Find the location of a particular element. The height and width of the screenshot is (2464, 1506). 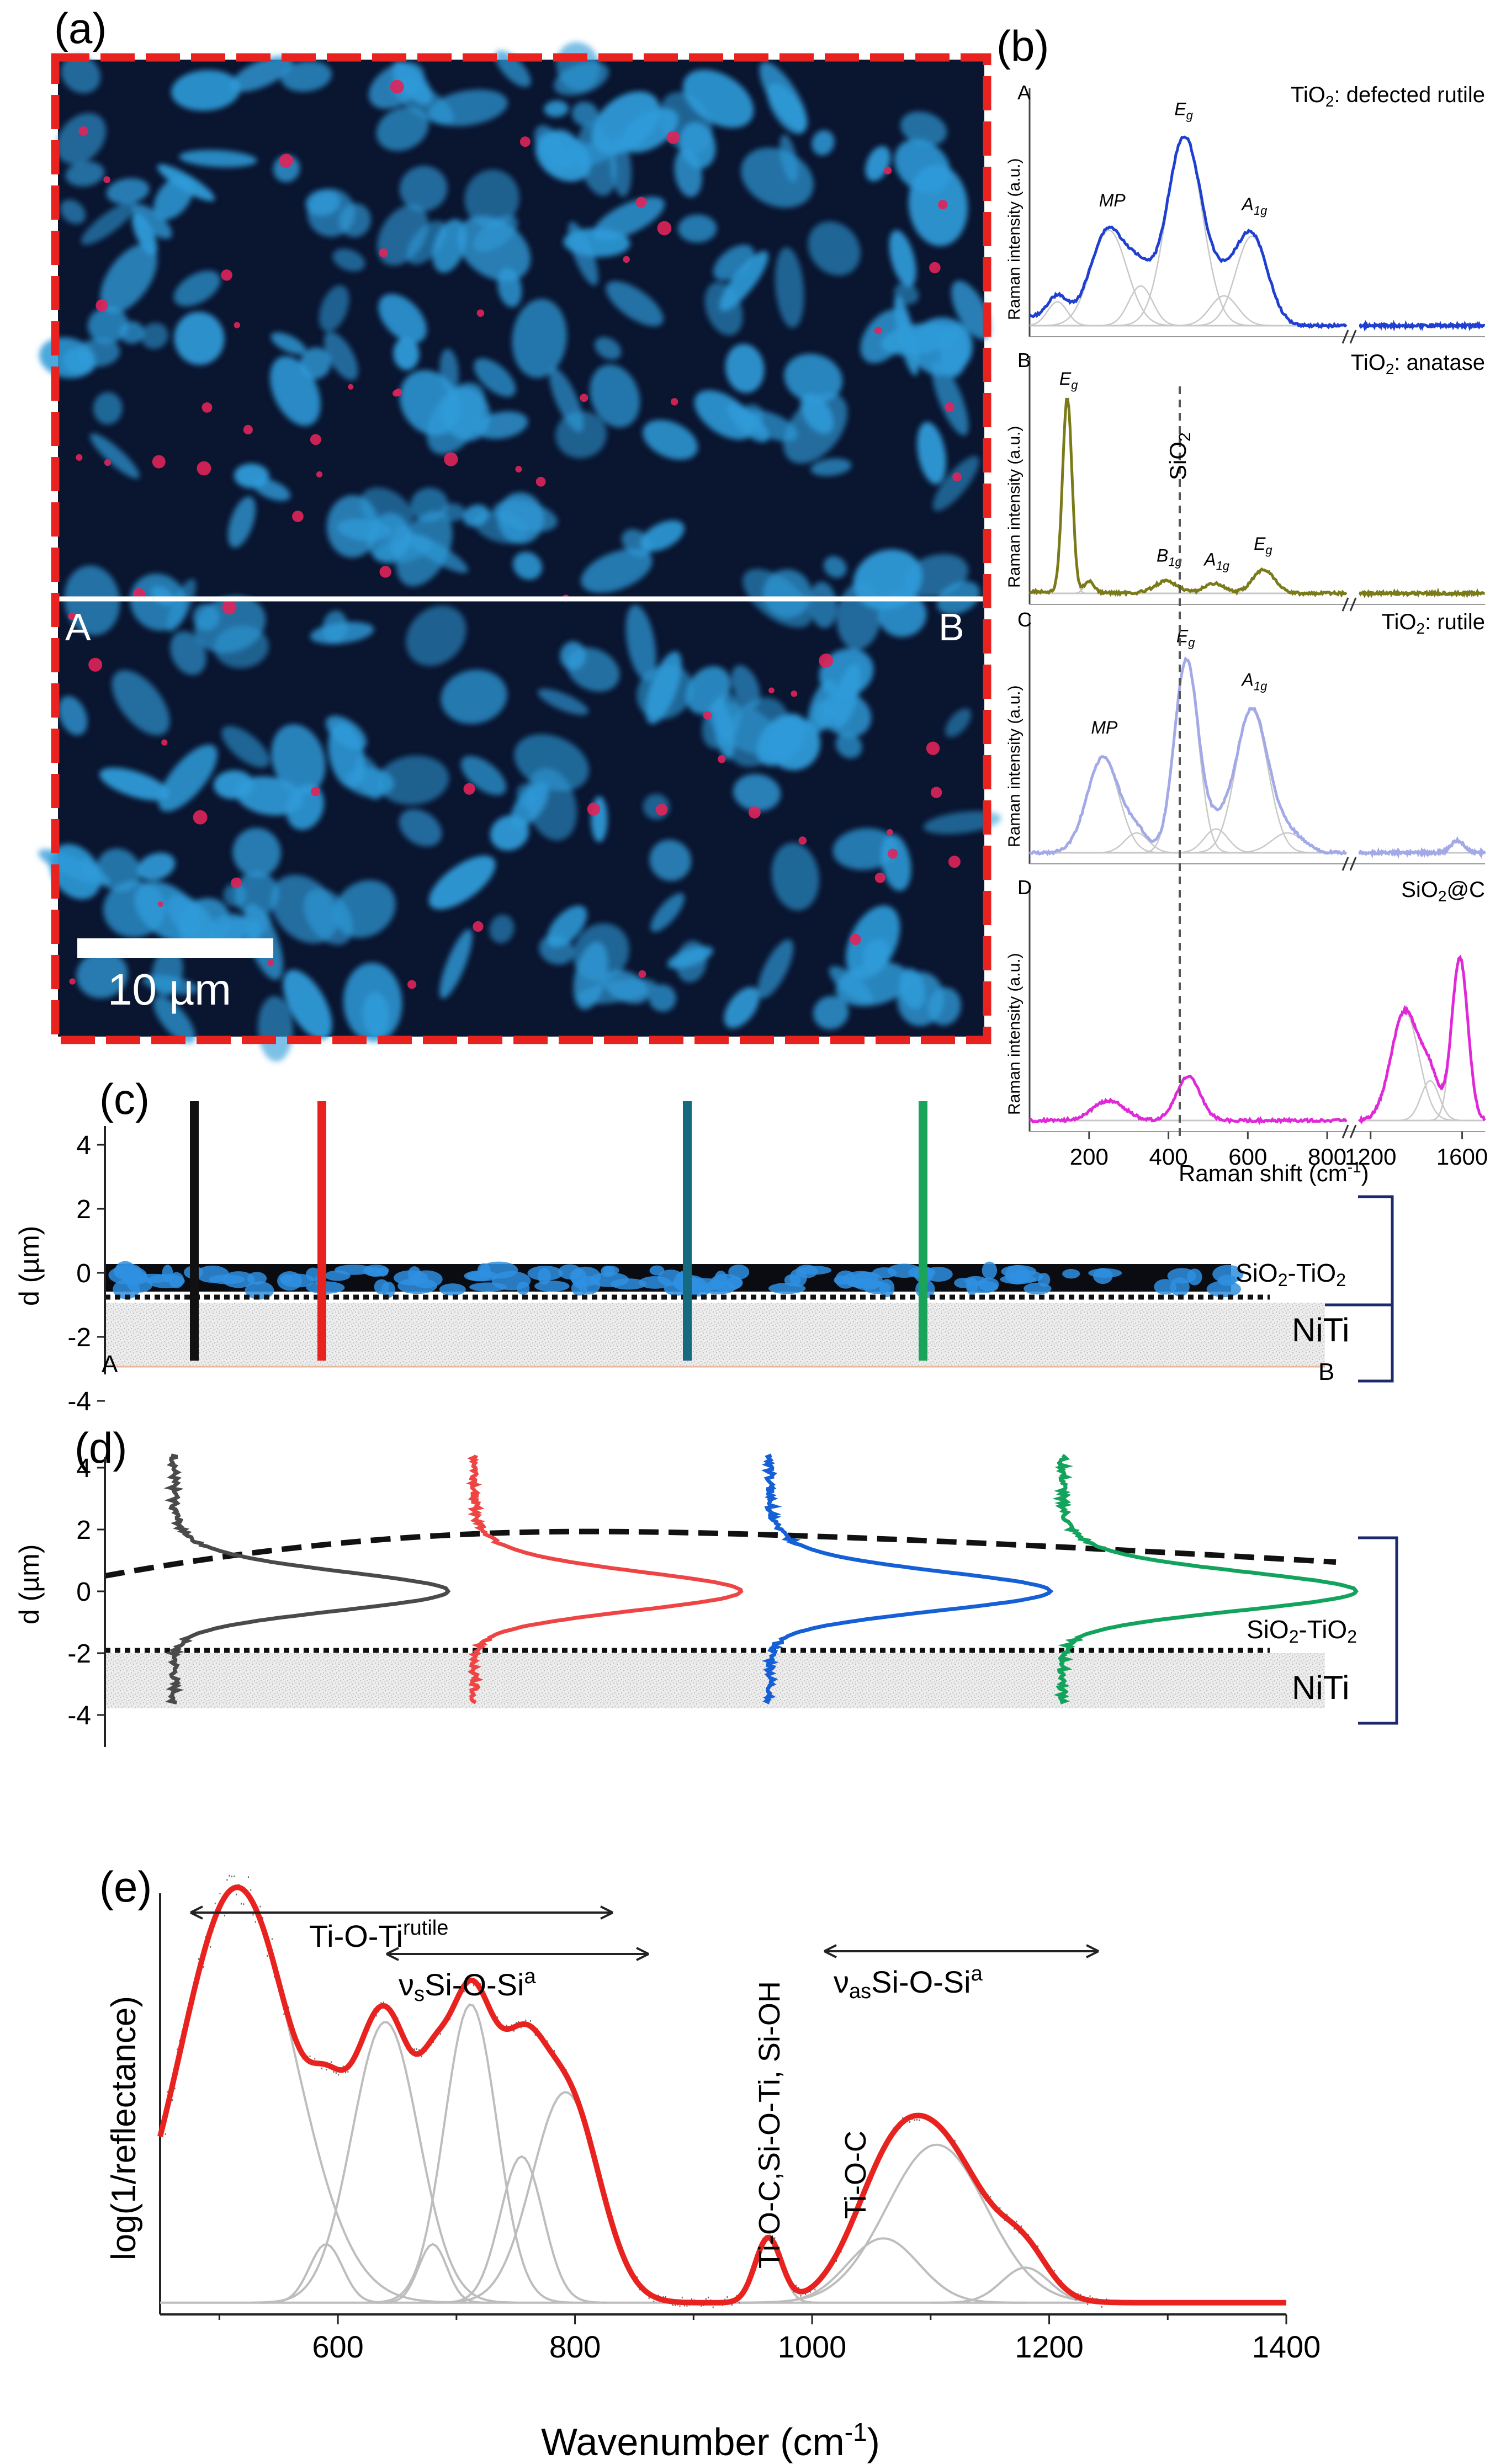

ir-x-axis-label: Wavenumber (cm-1) is located at coordinates (710, 2440).